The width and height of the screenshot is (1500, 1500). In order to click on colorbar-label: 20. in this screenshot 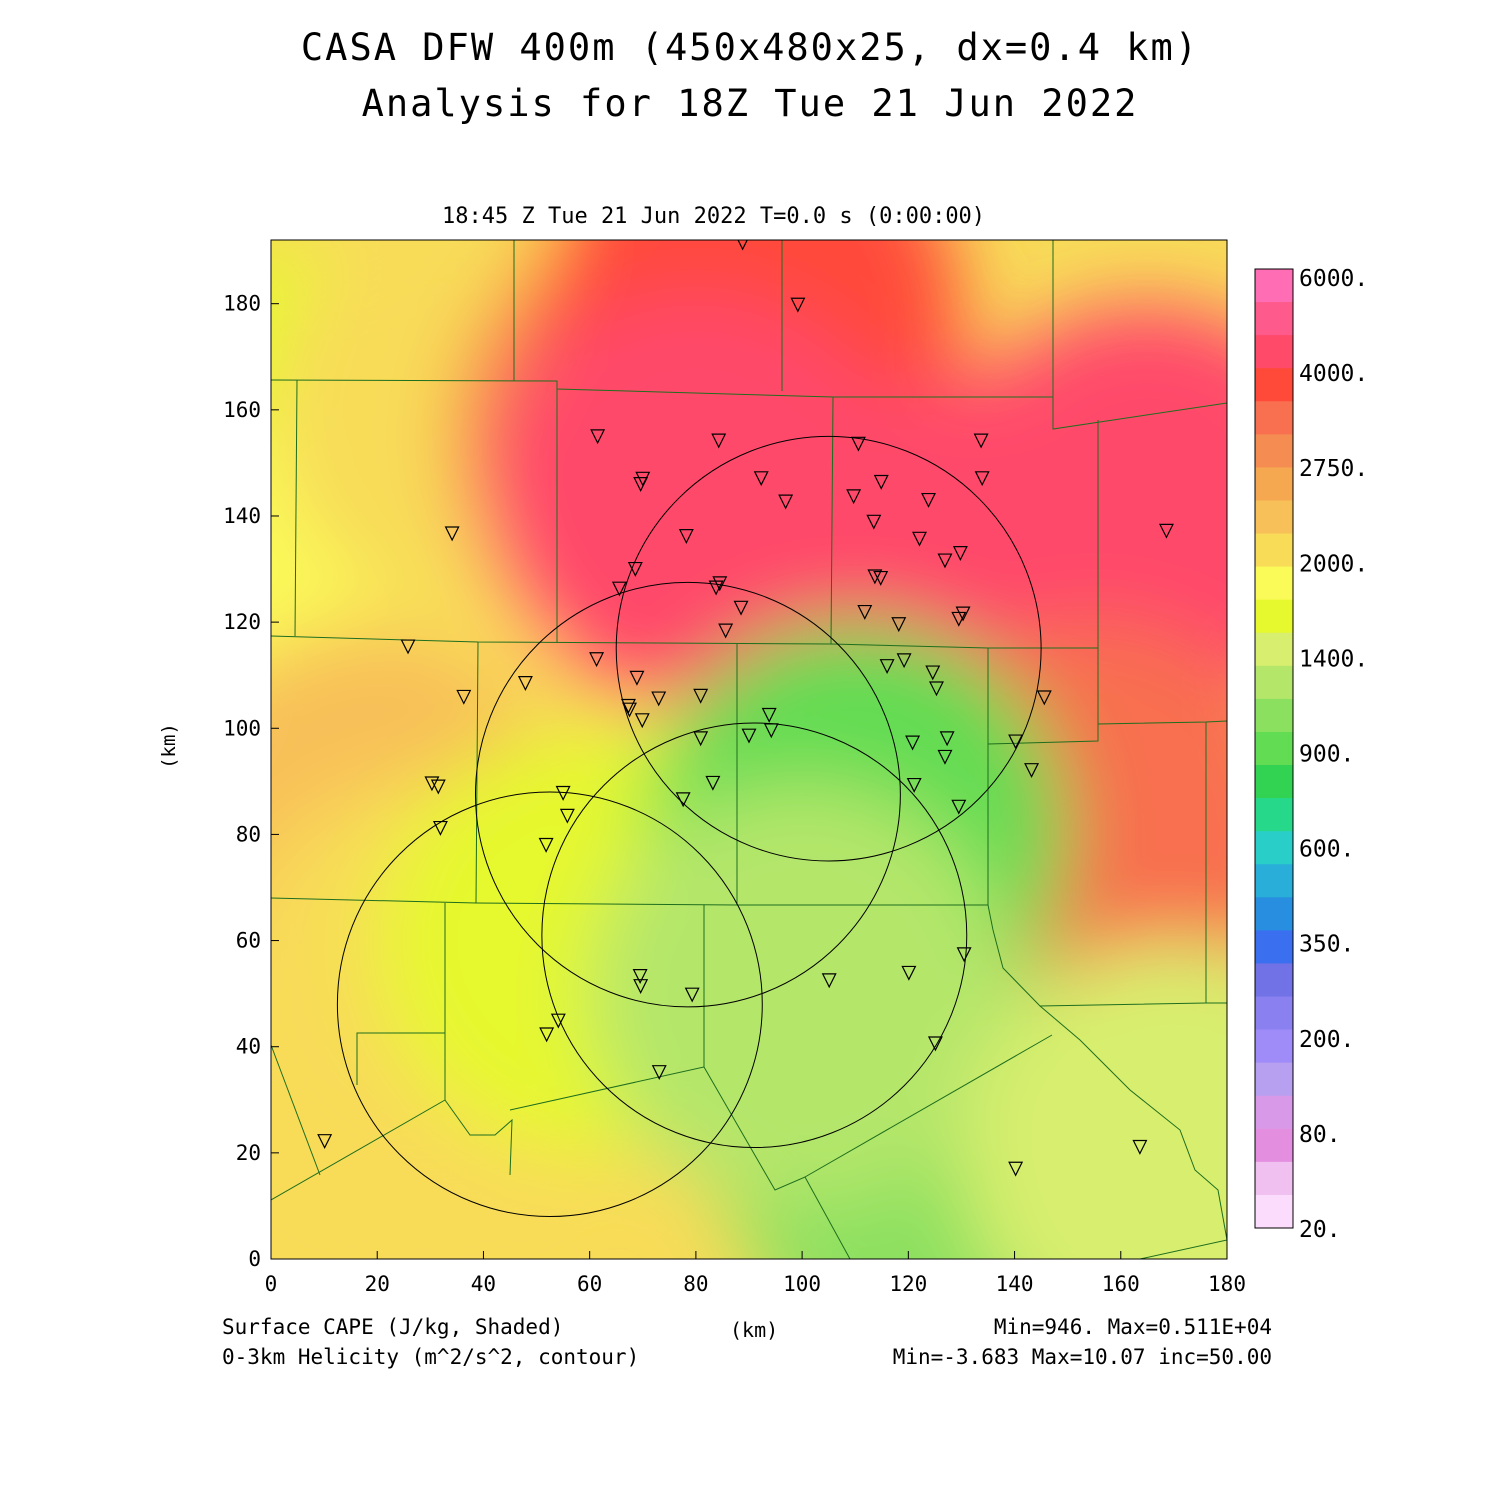, I will do `click(1320, 1230)`.